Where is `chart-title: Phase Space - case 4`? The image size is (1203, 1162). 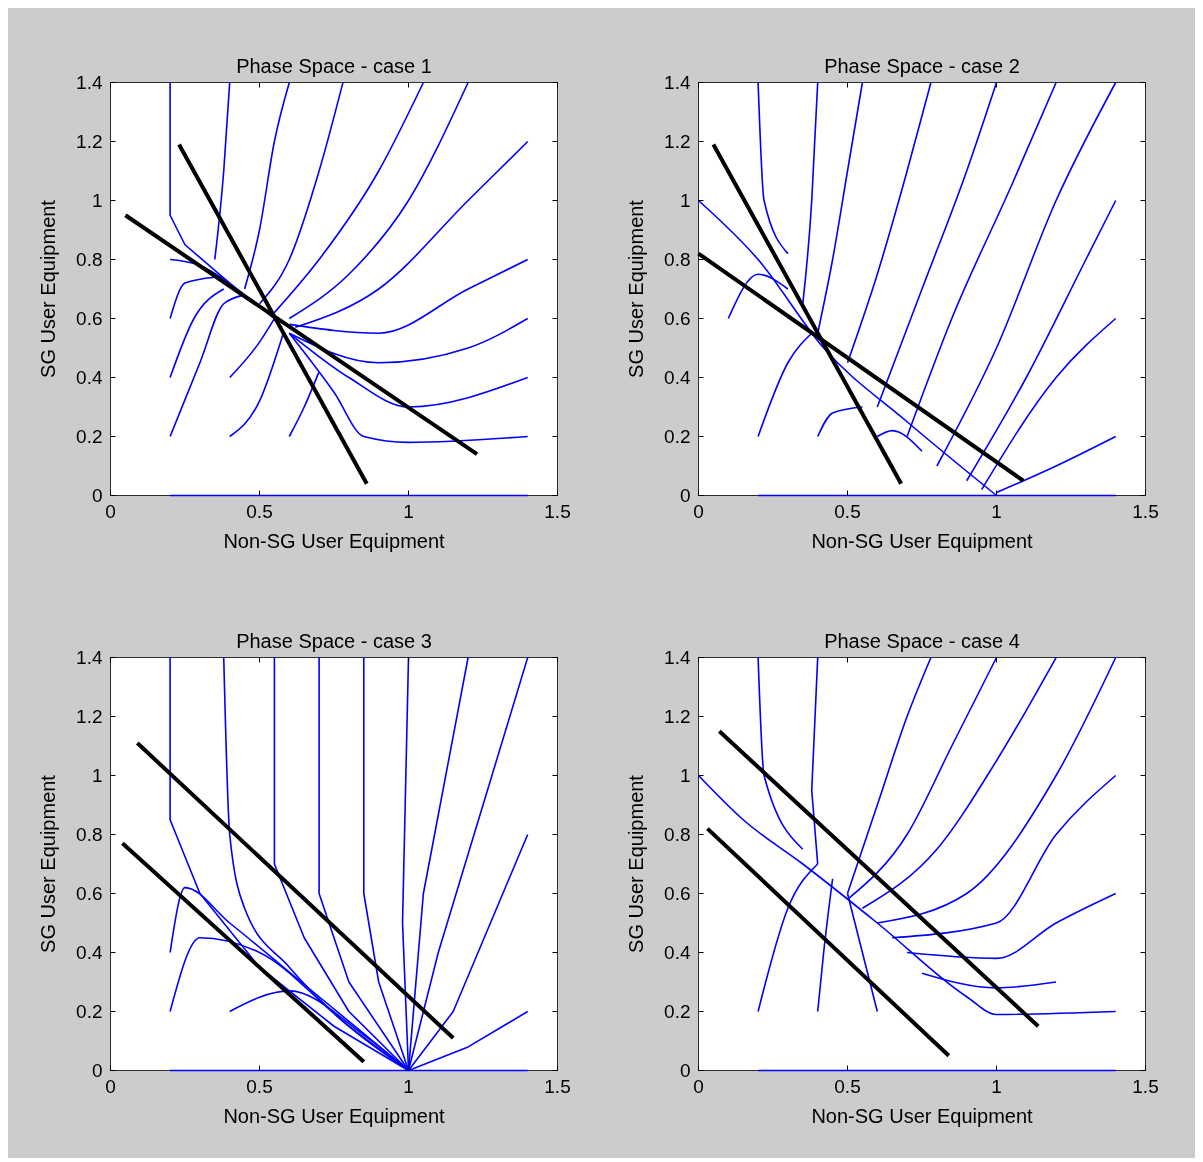 chart-title: Phase Space - case 4 is located at coordinates (922, 640).